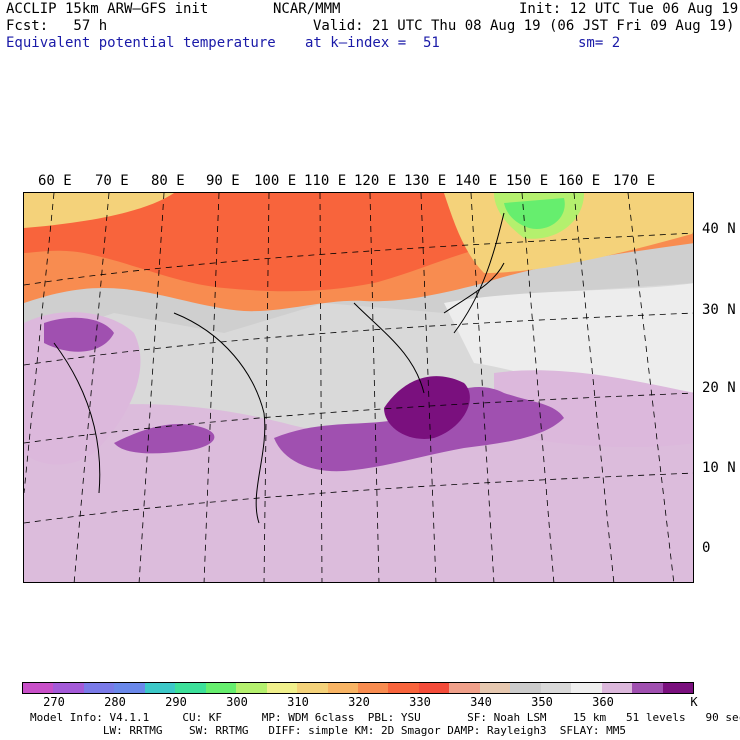  I want to click on arabian-purple, so click(79, 334).